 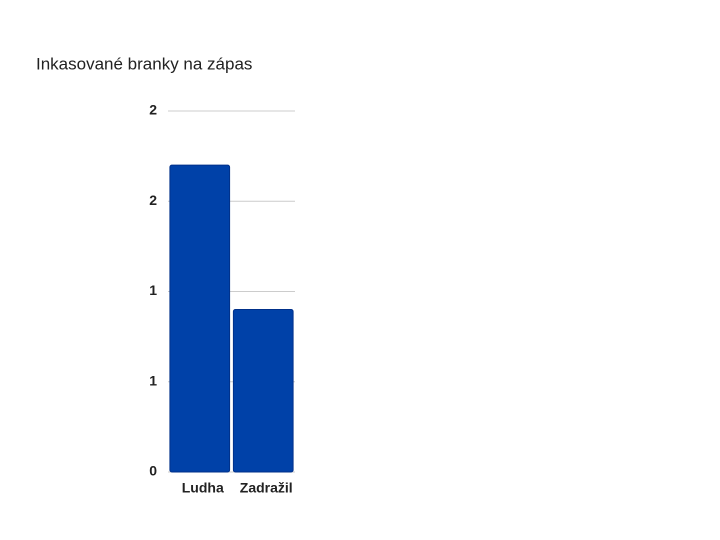 I want to click on chart-title: Inkasované branky na zápas, so click(x=144, y=63).